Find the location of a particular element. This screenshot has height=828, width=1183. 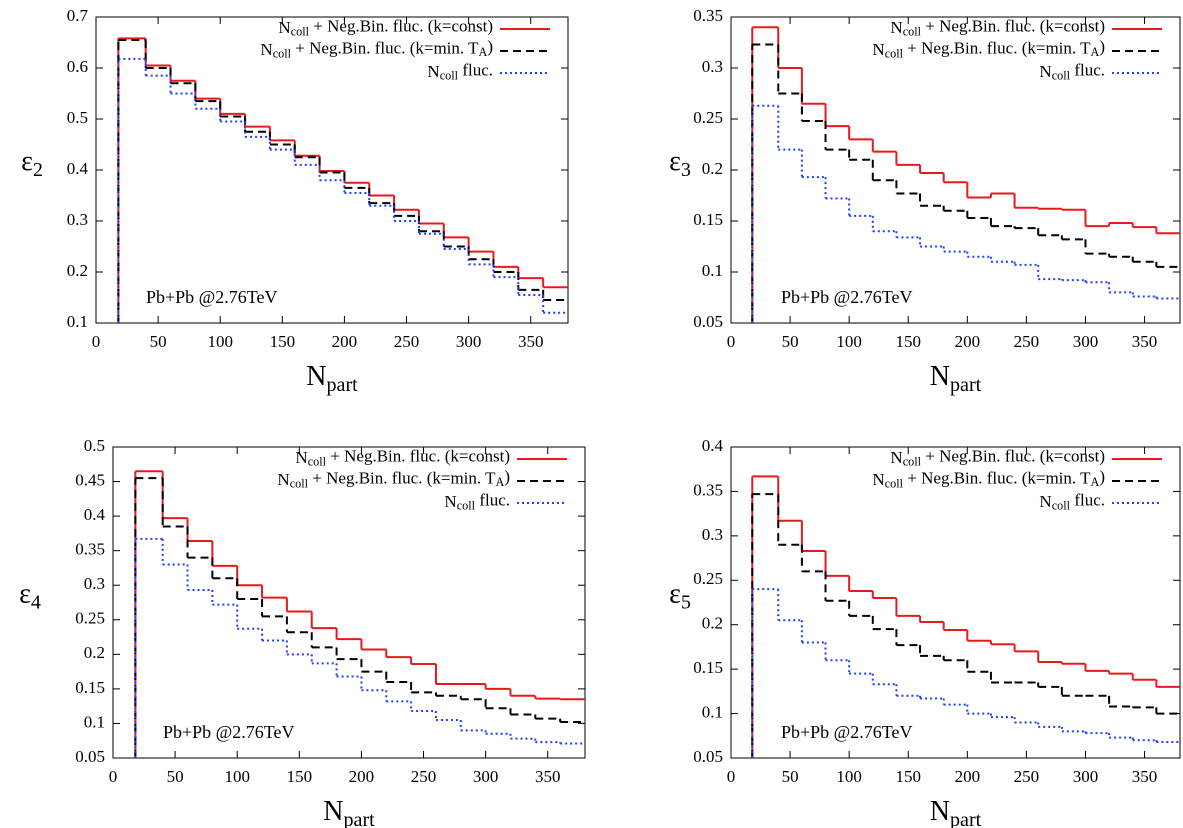

x-tick-label: 50 is located at coordinates (790, 776).